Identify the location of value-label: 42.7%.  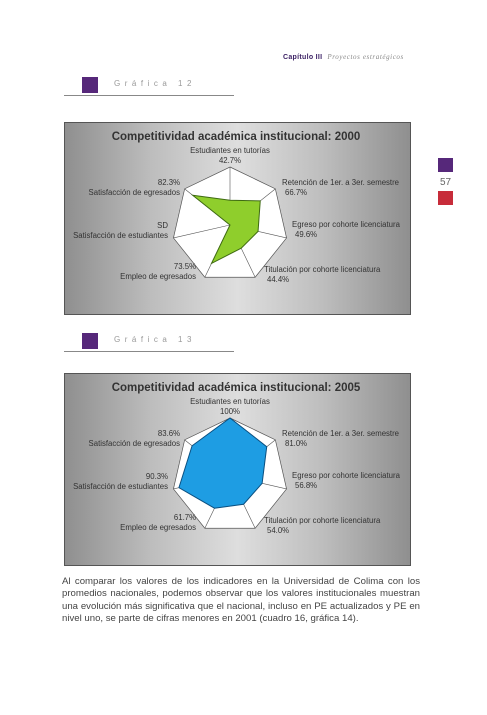
(230, 160).